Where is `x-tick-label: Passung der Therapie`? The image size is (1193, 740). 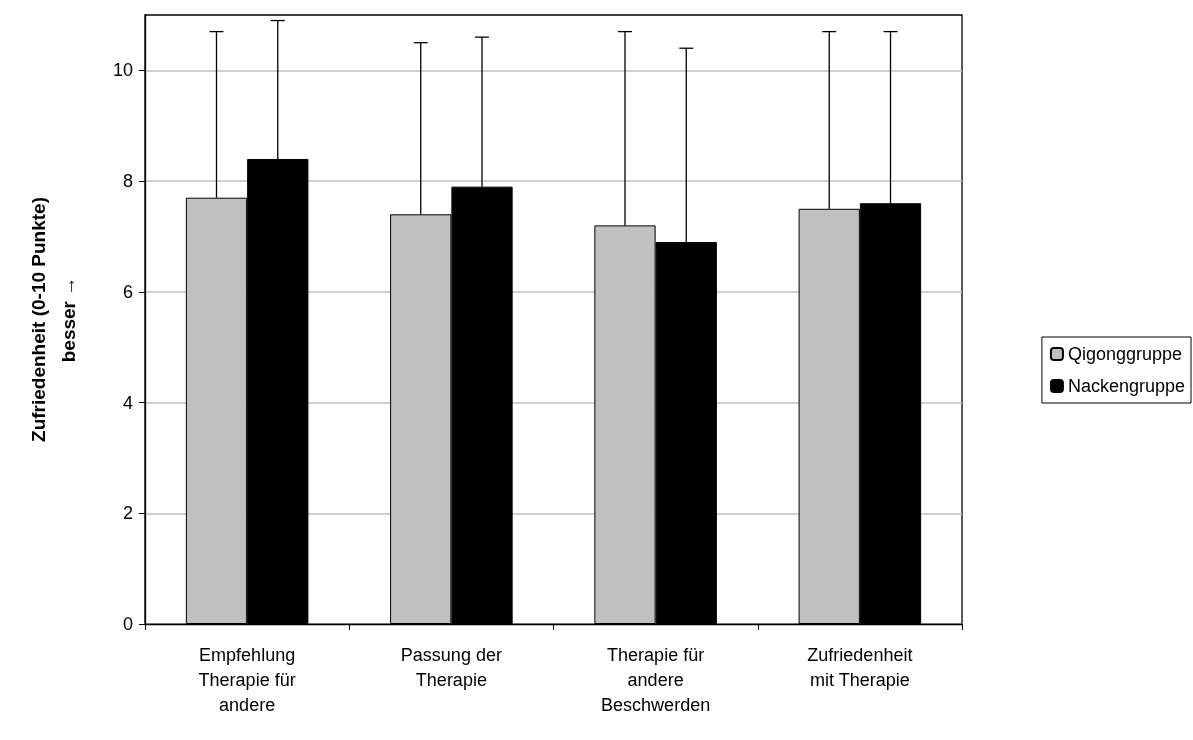 x-tick-label: Passung der Therapie is located at coordinates (451, 667).